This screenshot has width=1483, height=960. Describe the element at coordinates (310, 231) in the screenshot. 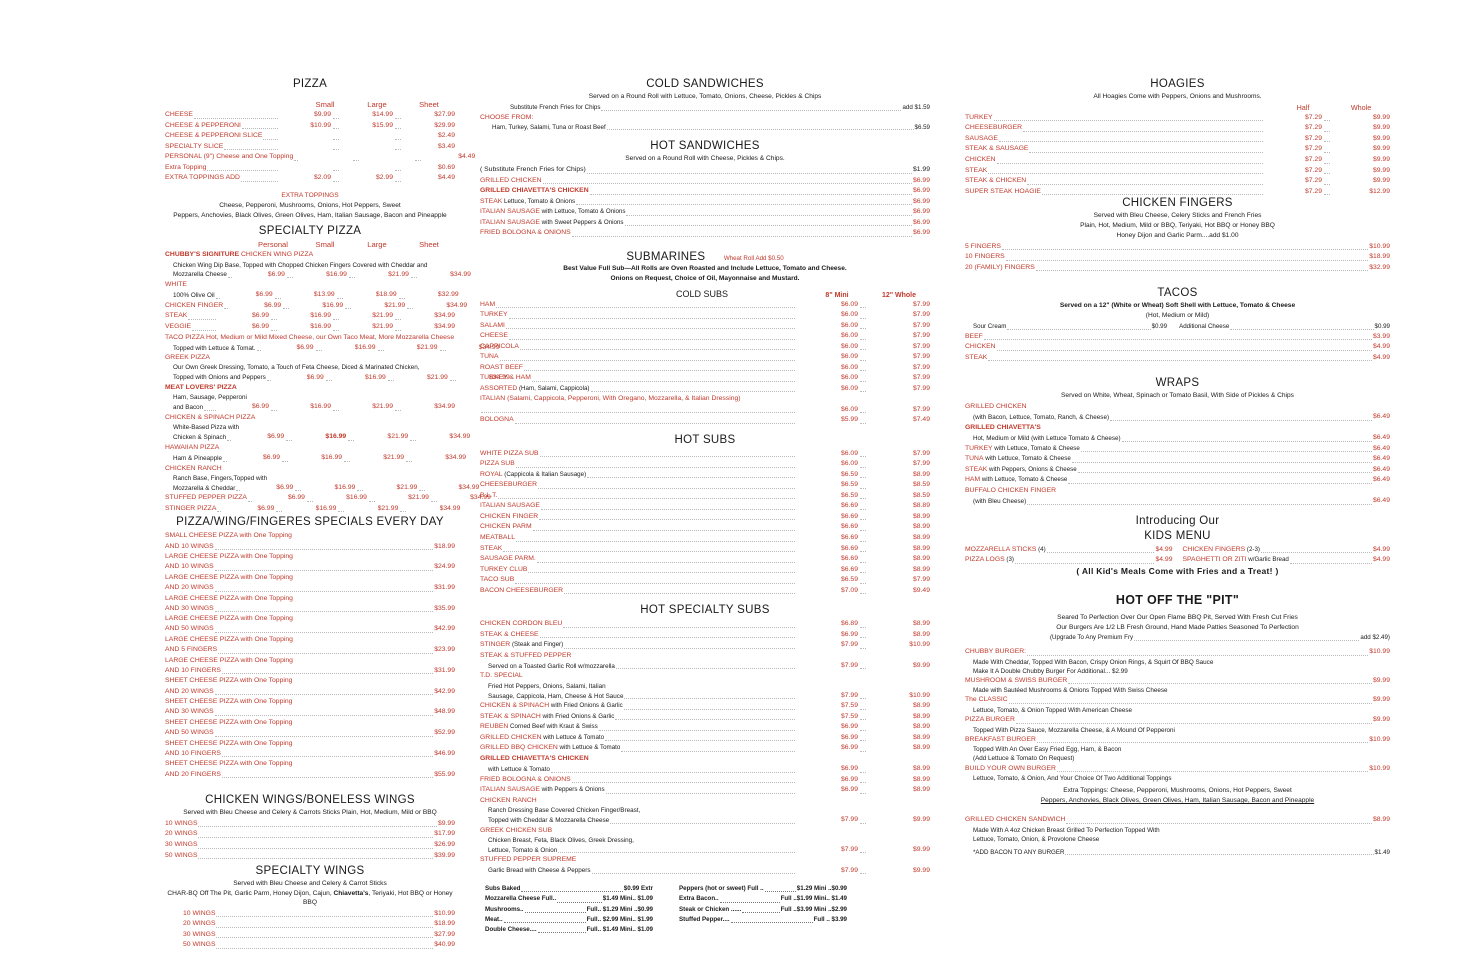

I see `section-title-specialty-pizza: SPECIALTY PIZZA` at that location.